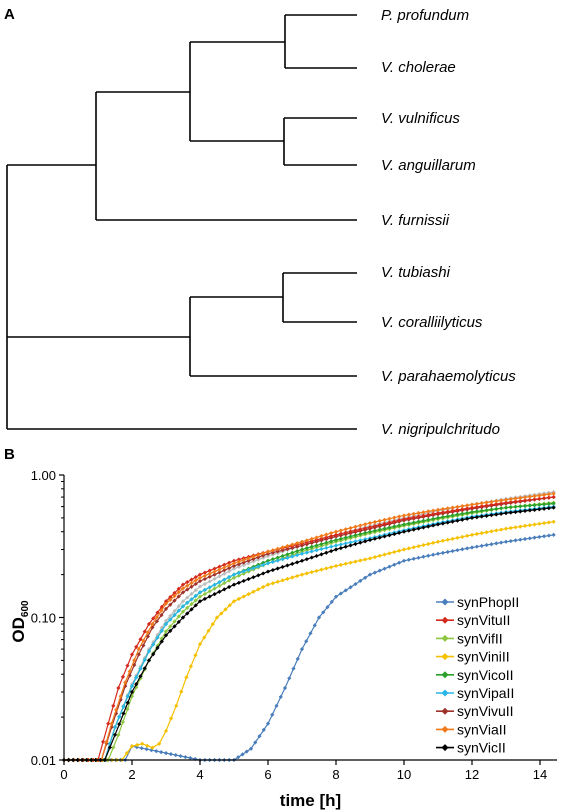 Image resolution: width=561 pixels, height=812 pixels. What do you see at coordinates (63, 774) in the screenshot?
I see `x-tick-label: 0` at bounding box center [63, 774].